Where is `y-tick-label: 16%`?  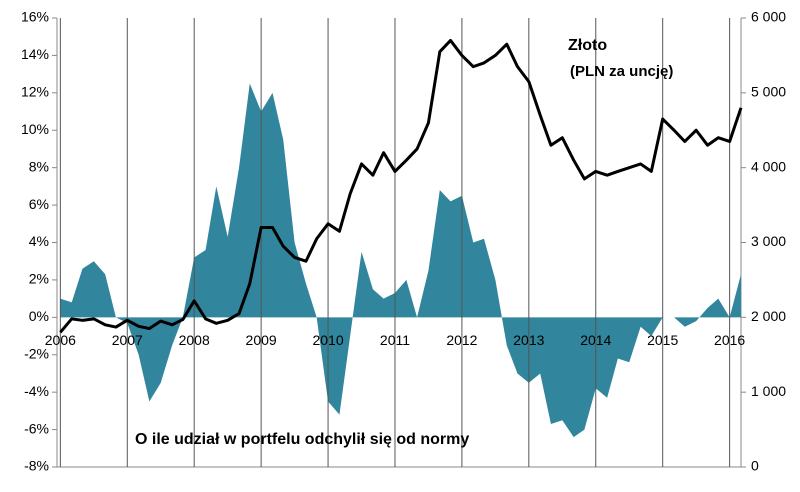 y-tick-label: 16% is located at coordinates (35, 17).